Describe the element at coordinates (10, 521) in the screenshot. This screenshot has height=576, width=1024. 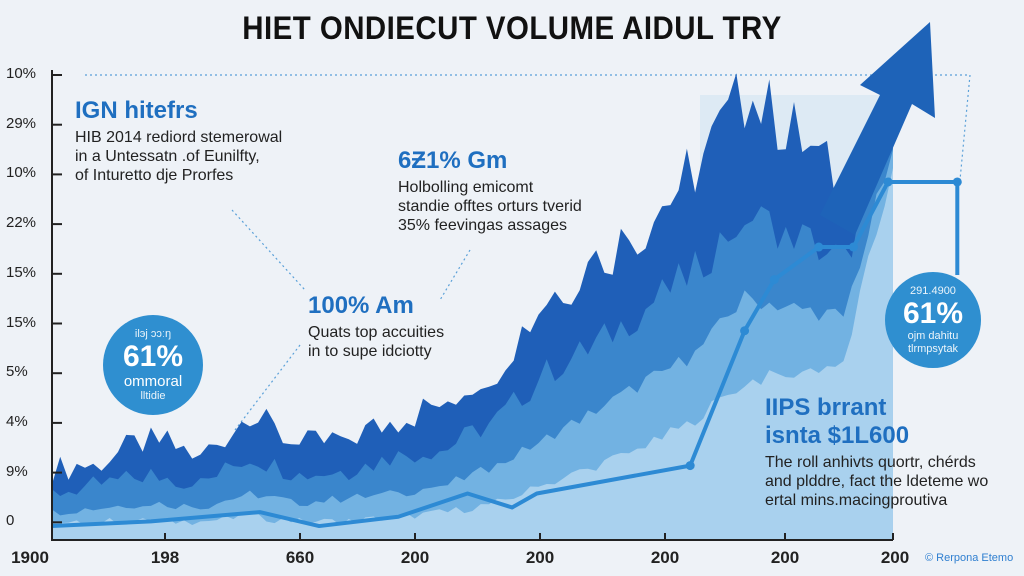
I see `y-tick-label: 0` at that location.